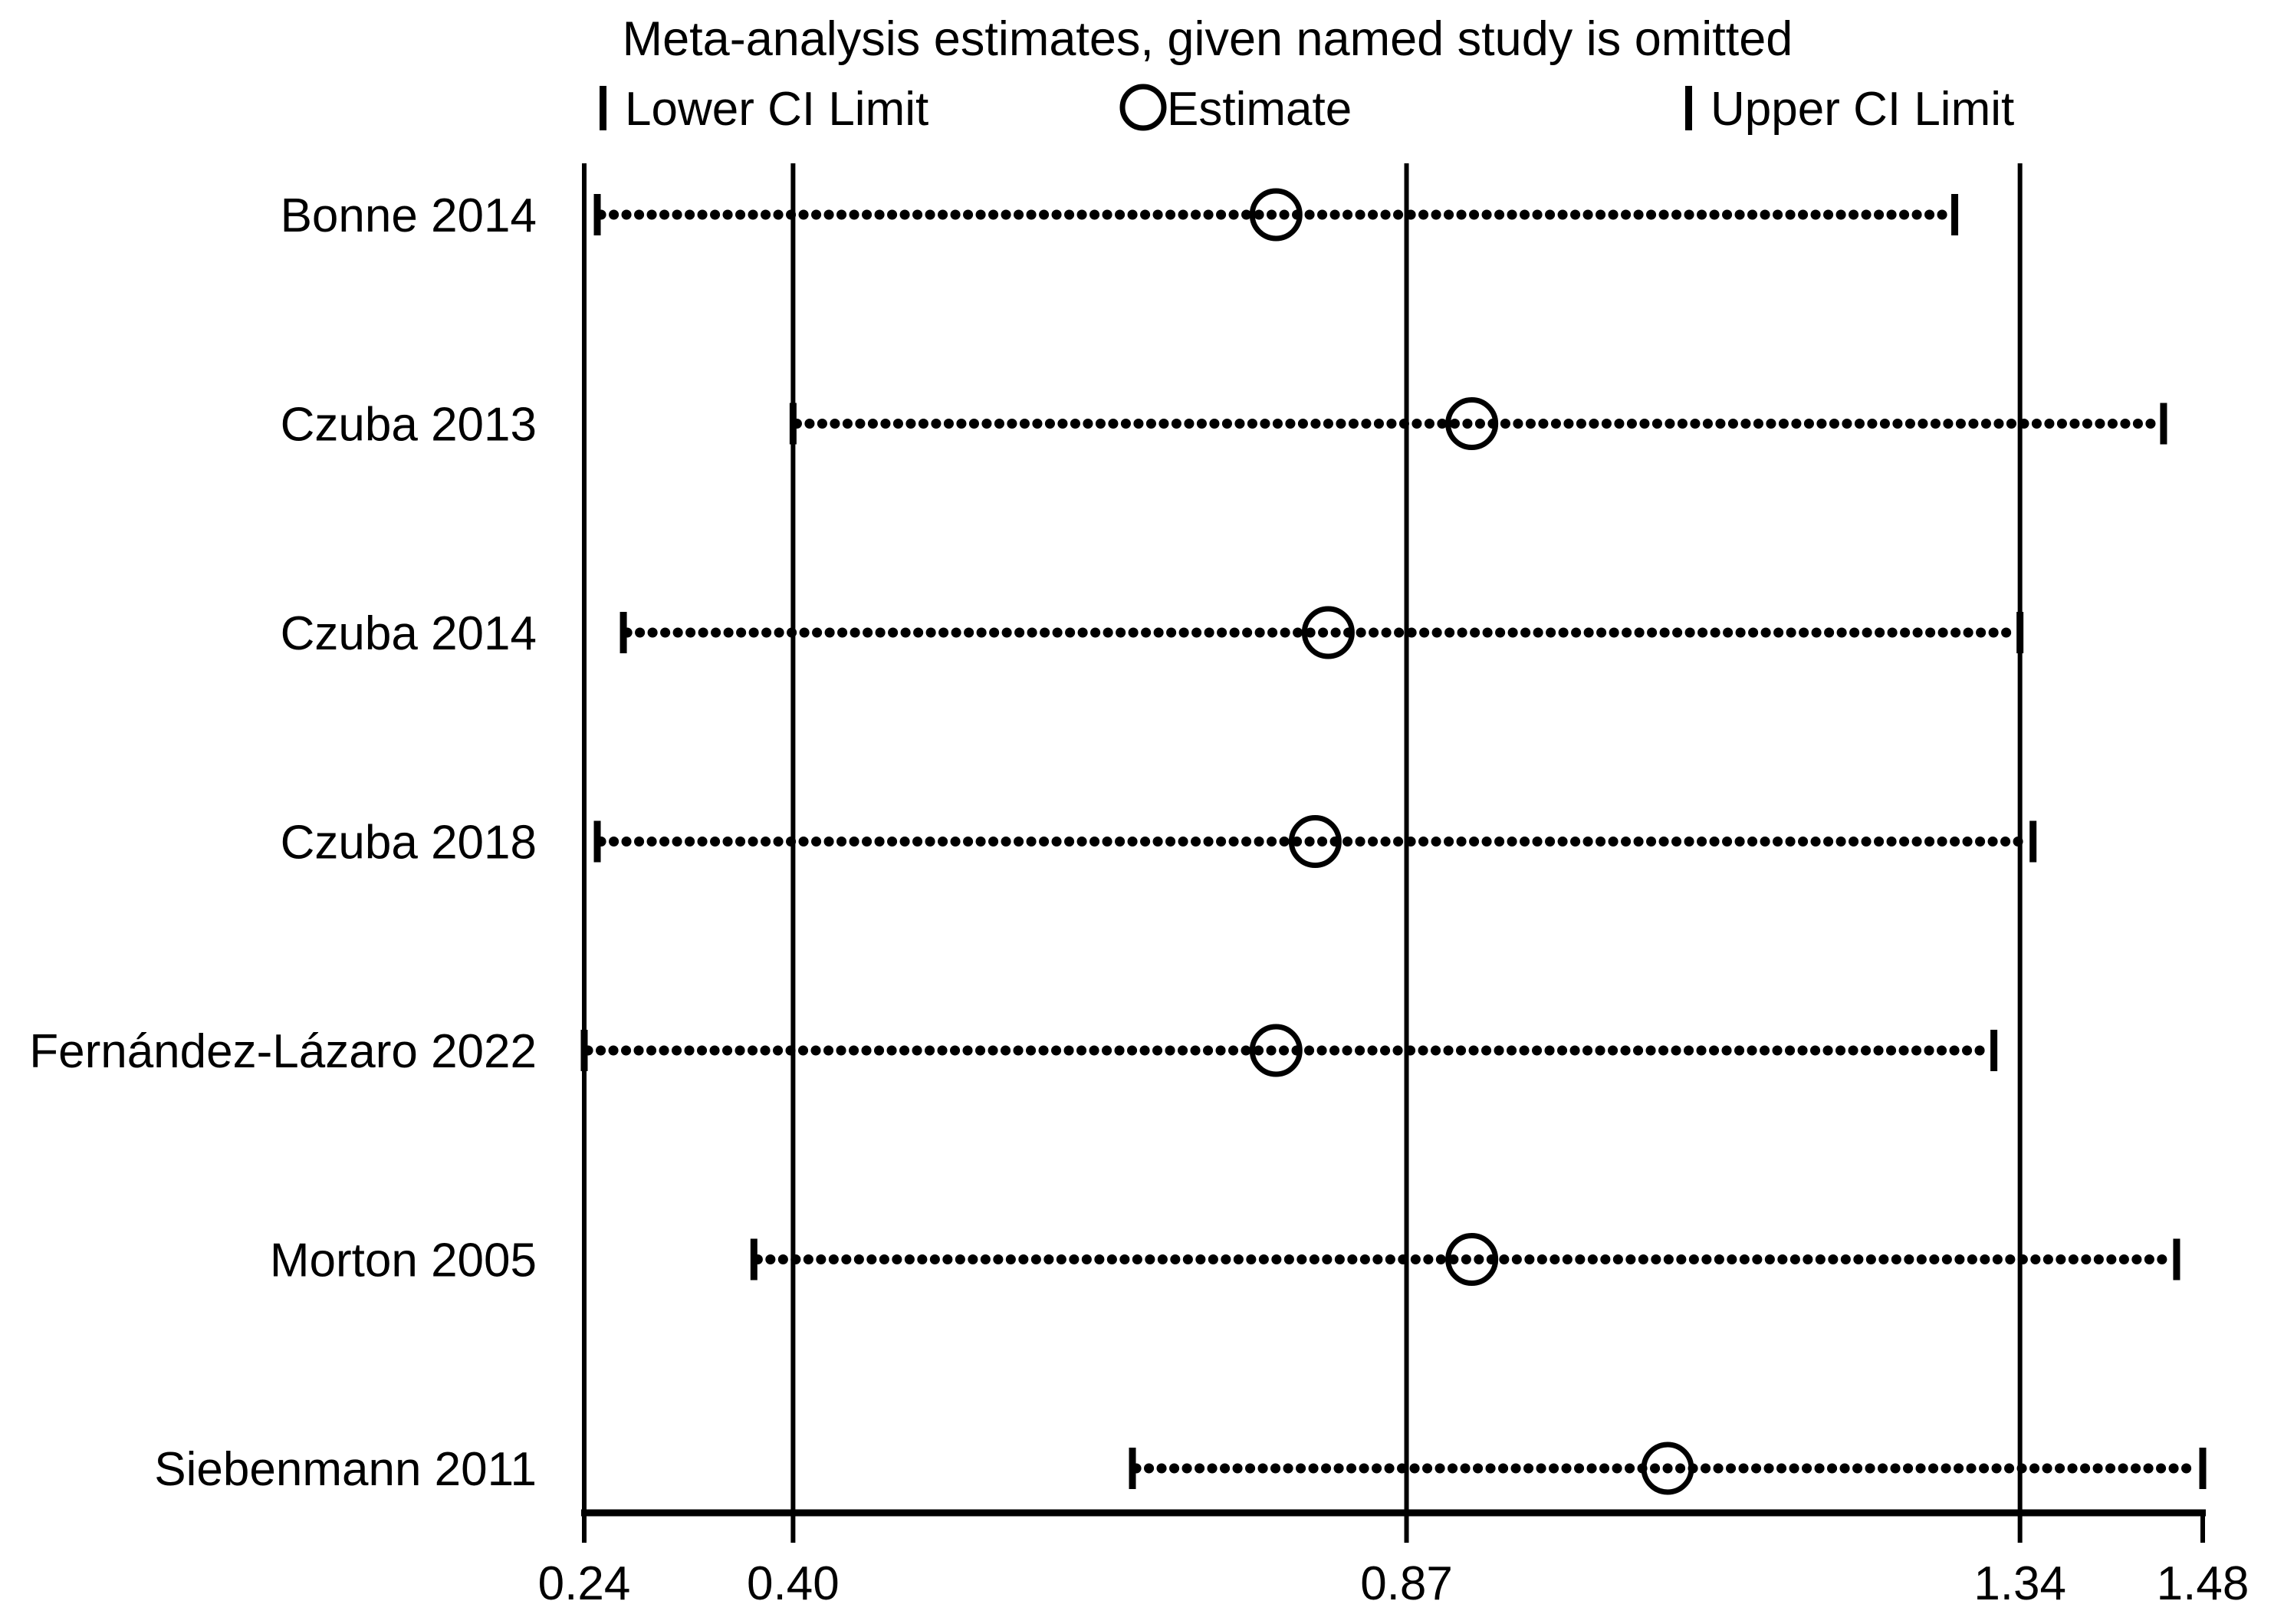 The image size is (2284, 1624). What do you see at coordinates (409, 844) in the screenshot?
I see `study-label: Czuba 2018` at bounding box center [409, 844].